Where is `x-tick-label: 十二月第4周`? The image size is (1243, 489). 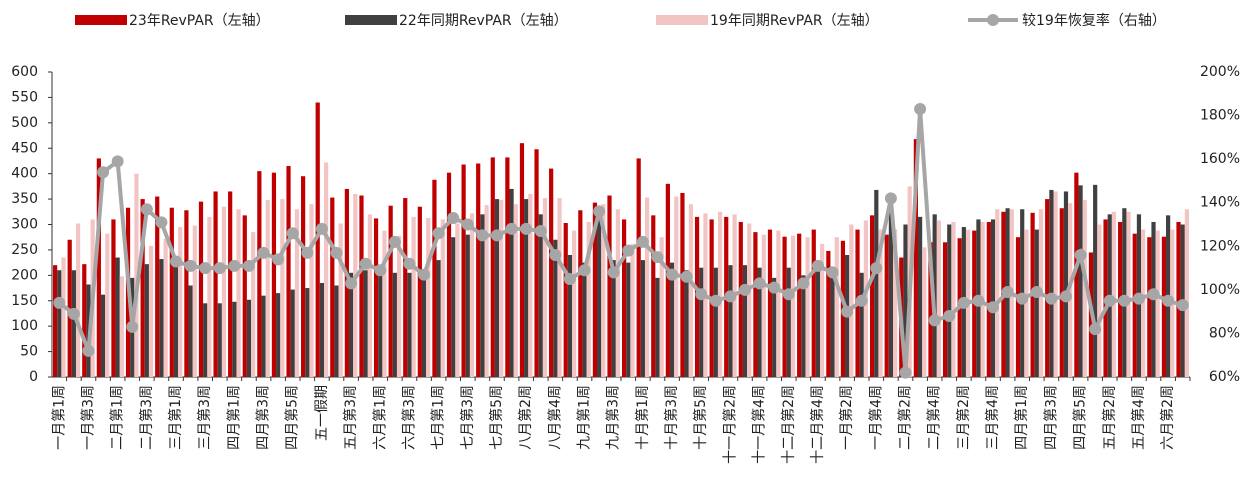 x-tick-label: 十二月第4周 is located at coordinates (817, 424).